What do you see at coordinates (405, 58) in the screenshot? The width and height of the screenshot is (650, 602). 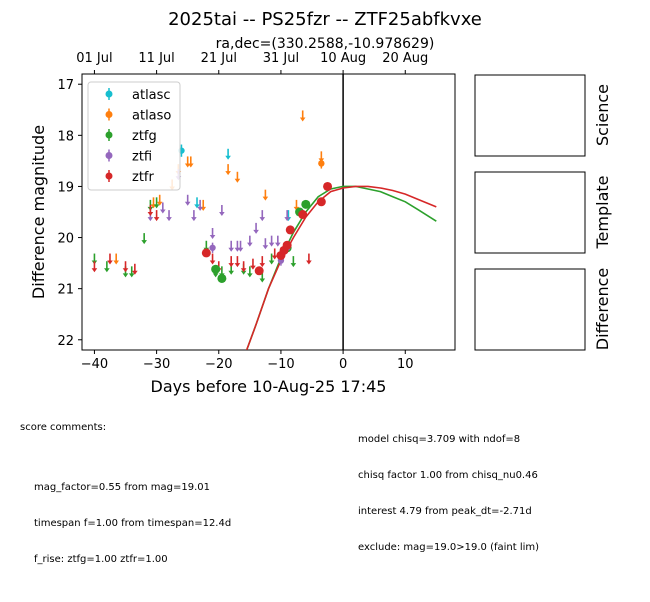 I see `top-tick-label: 20 Aug` at bounding box center [405, 58].